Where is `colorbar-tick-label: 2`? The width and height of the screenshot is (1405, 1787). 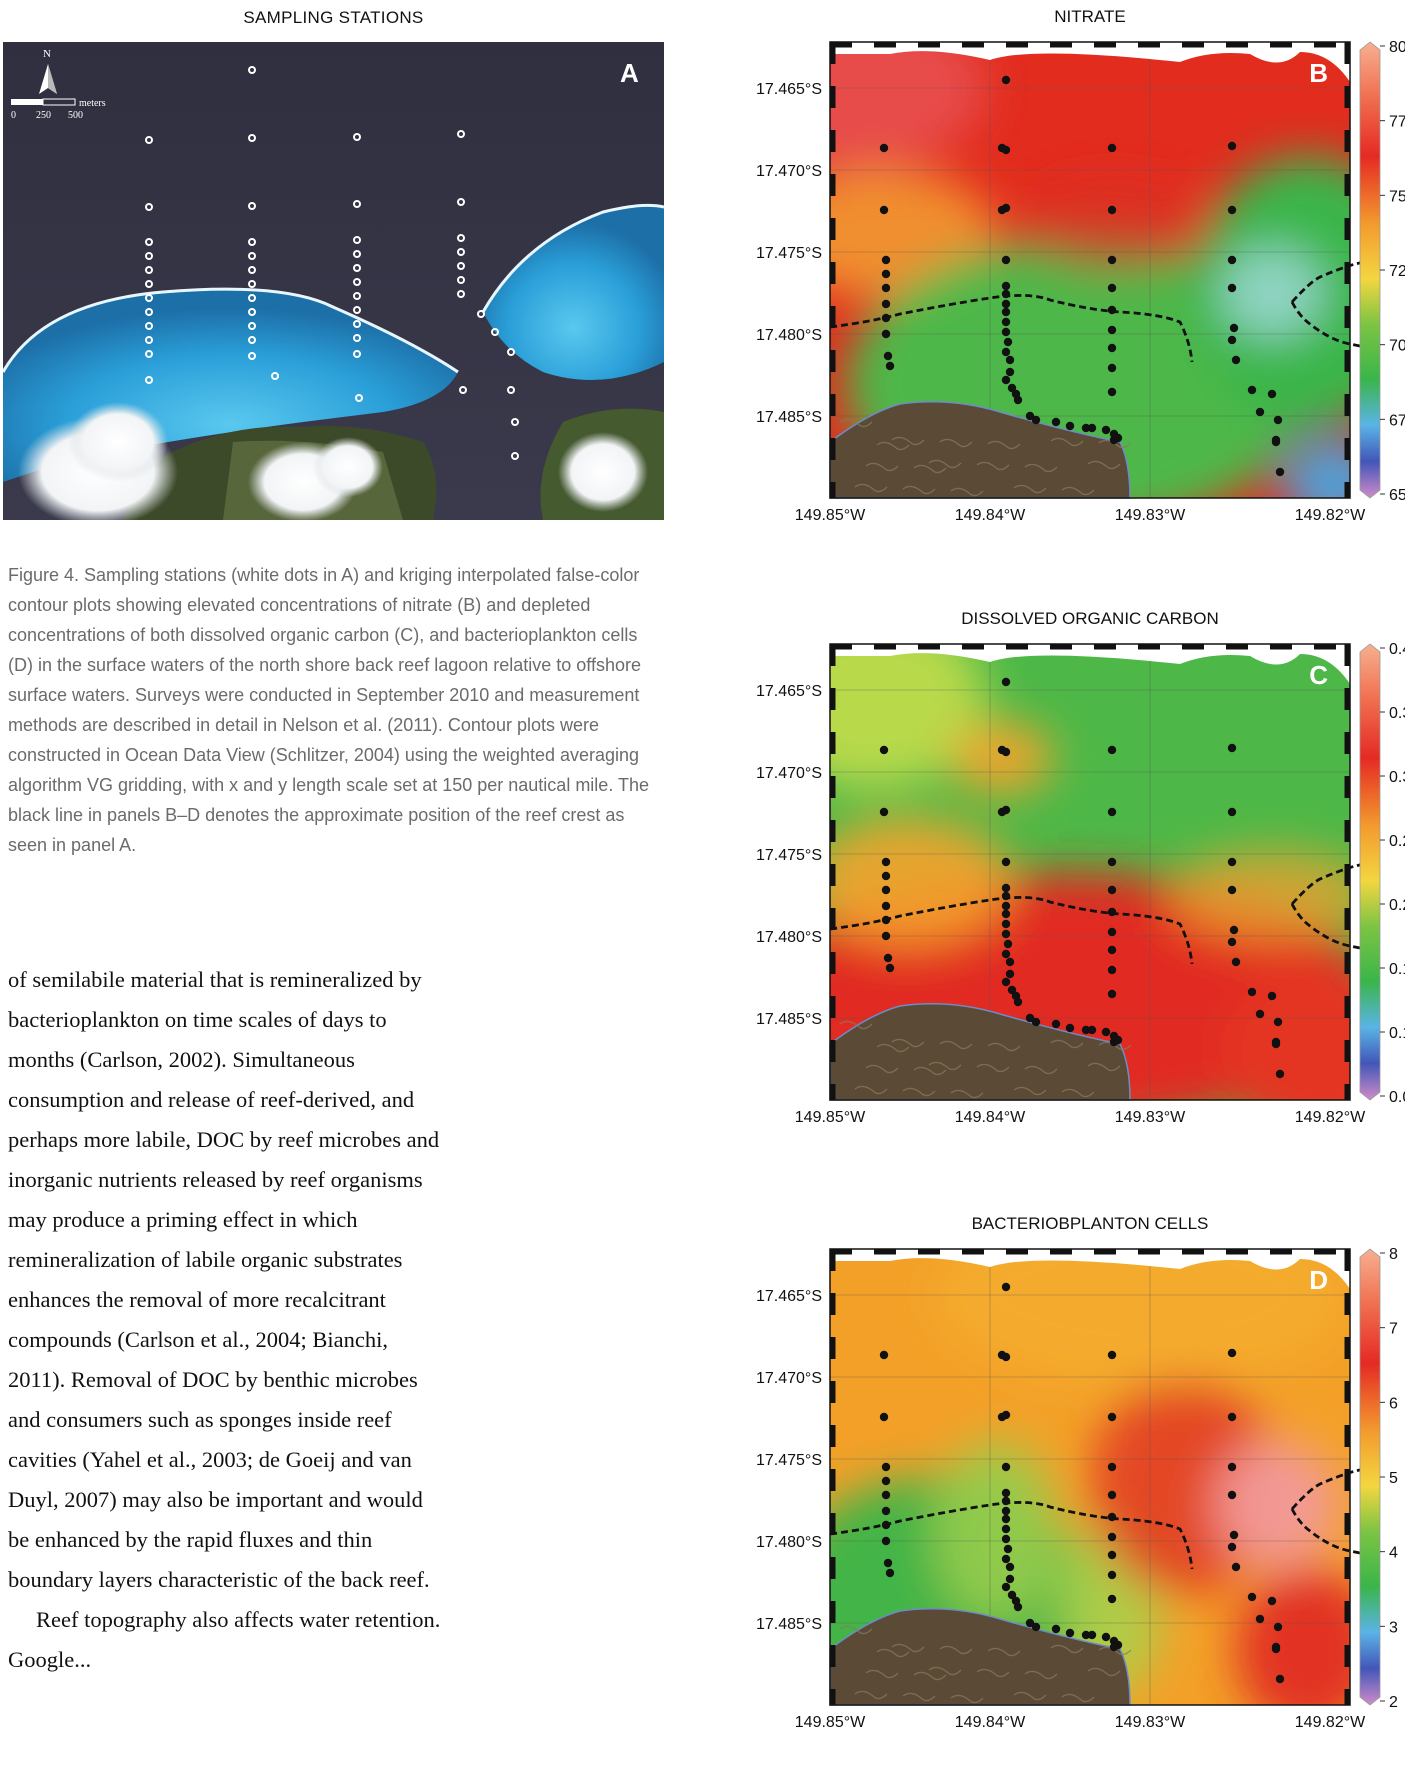
colorbar-tick-label: 2 is located at coordinates (1393, 1702).